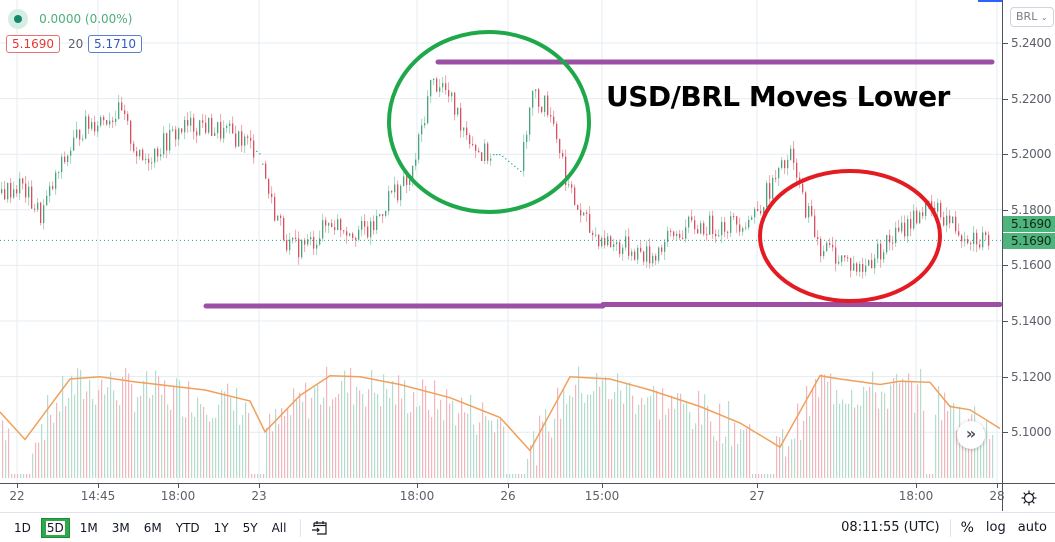 This screenshot has width=1055, height=542. I want to click on gear-icon, so click(1029, 497).